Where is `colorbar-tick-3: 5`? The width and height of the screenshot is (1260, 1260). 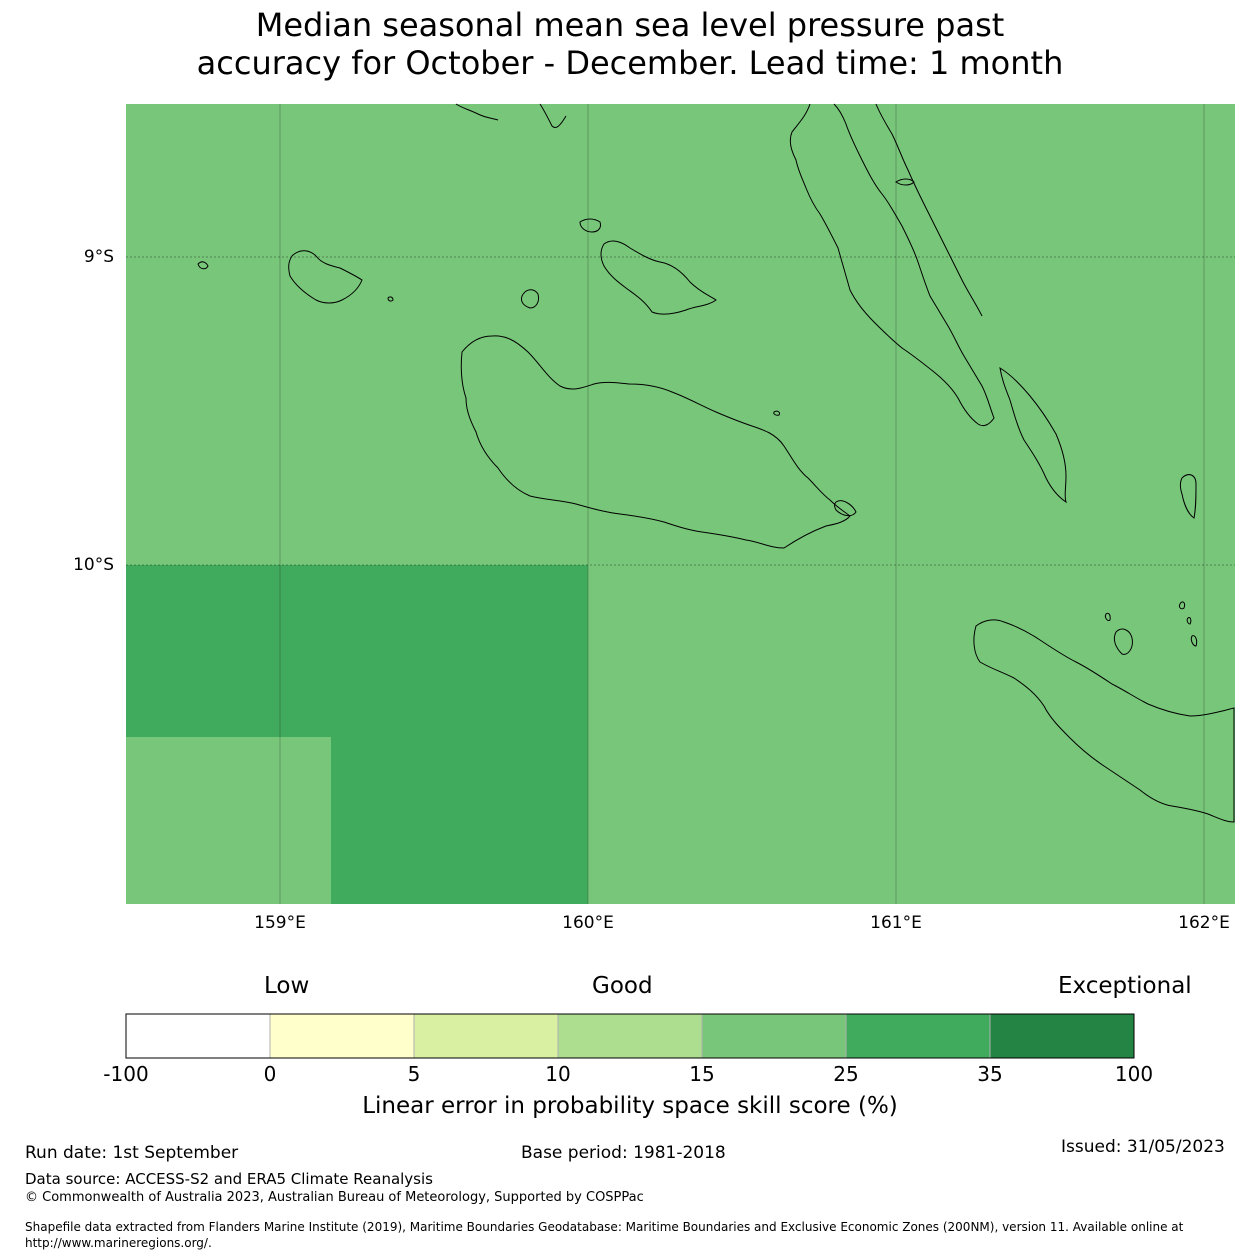 colorbar-tick-3: 5 is located at coordinates (414, 1074).